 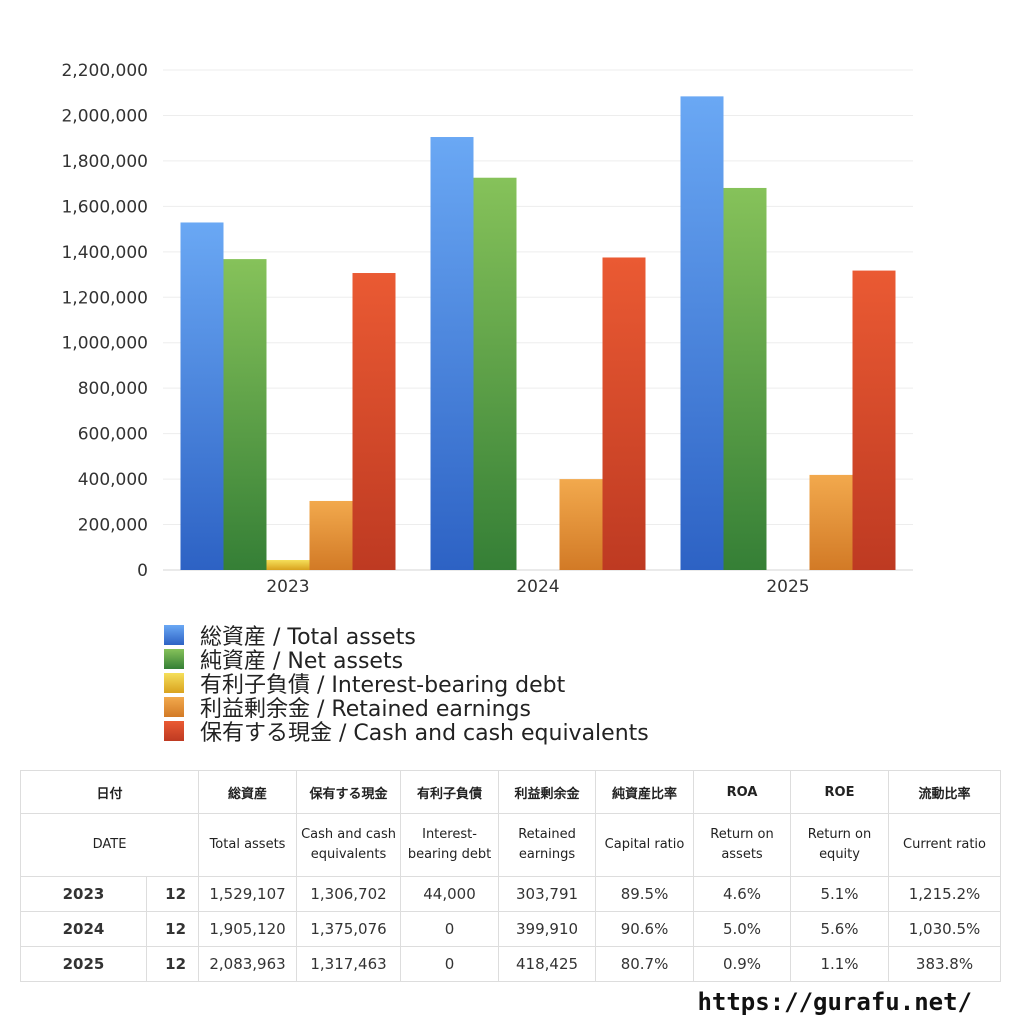 I want to click on bar-interest-bearing-debt-2023, so click(x=288, y=565).